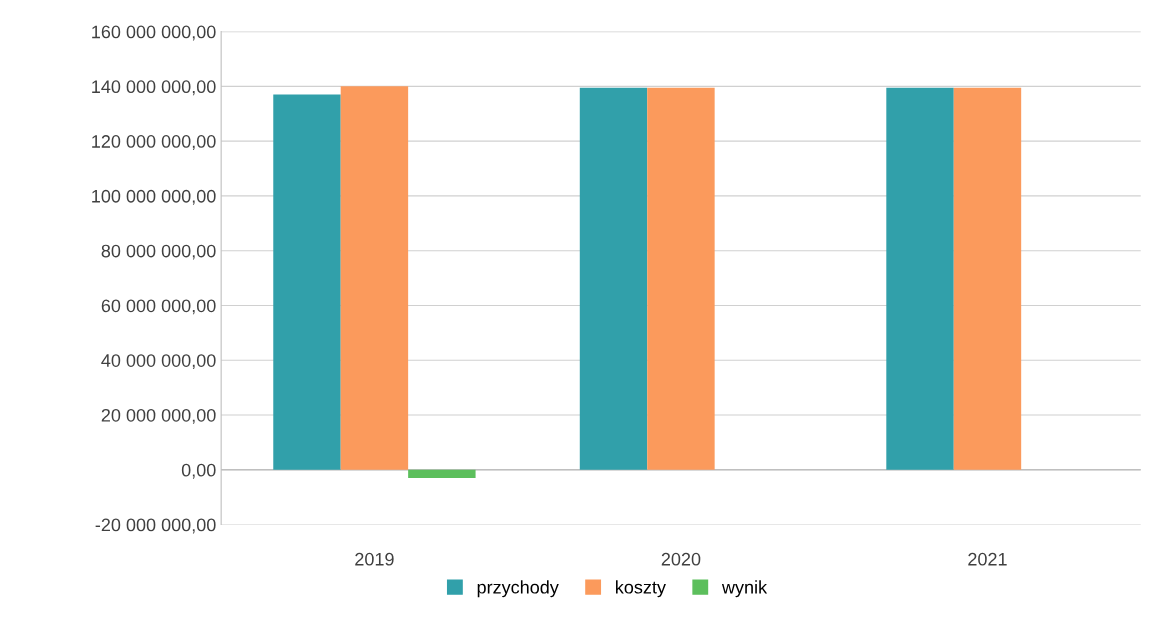 This screenshot has width=1164, height=632. I want to click on legend-label: koszty, so click(641, 589).